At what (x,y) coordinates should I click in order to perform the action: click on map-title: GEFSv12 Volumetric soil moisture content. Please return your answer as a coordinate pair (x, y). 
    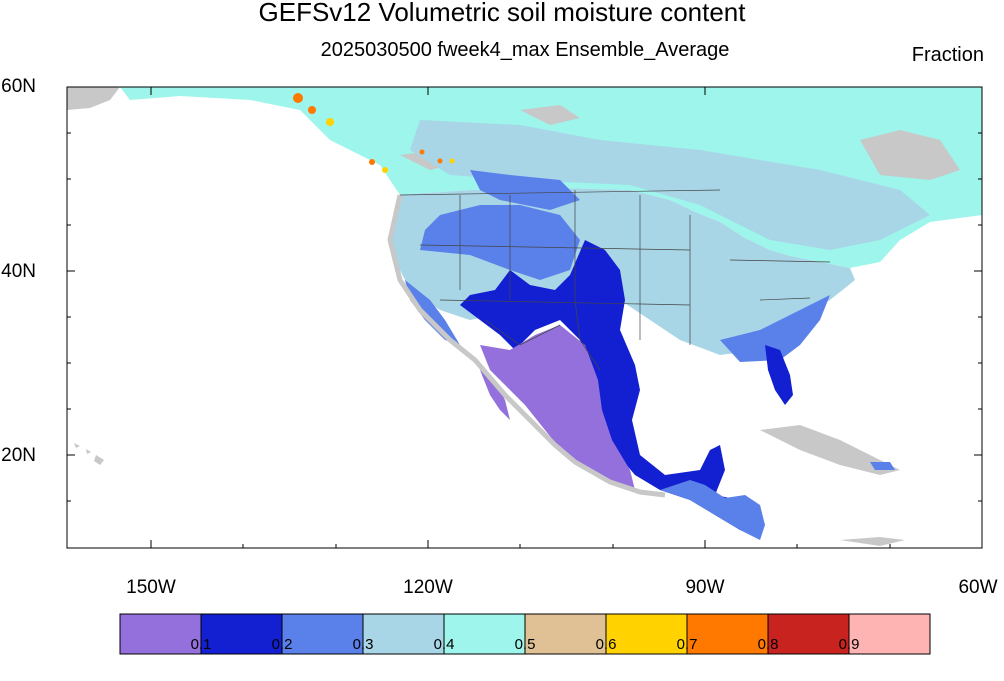
    Looking at the image, I should click on (502, 13).